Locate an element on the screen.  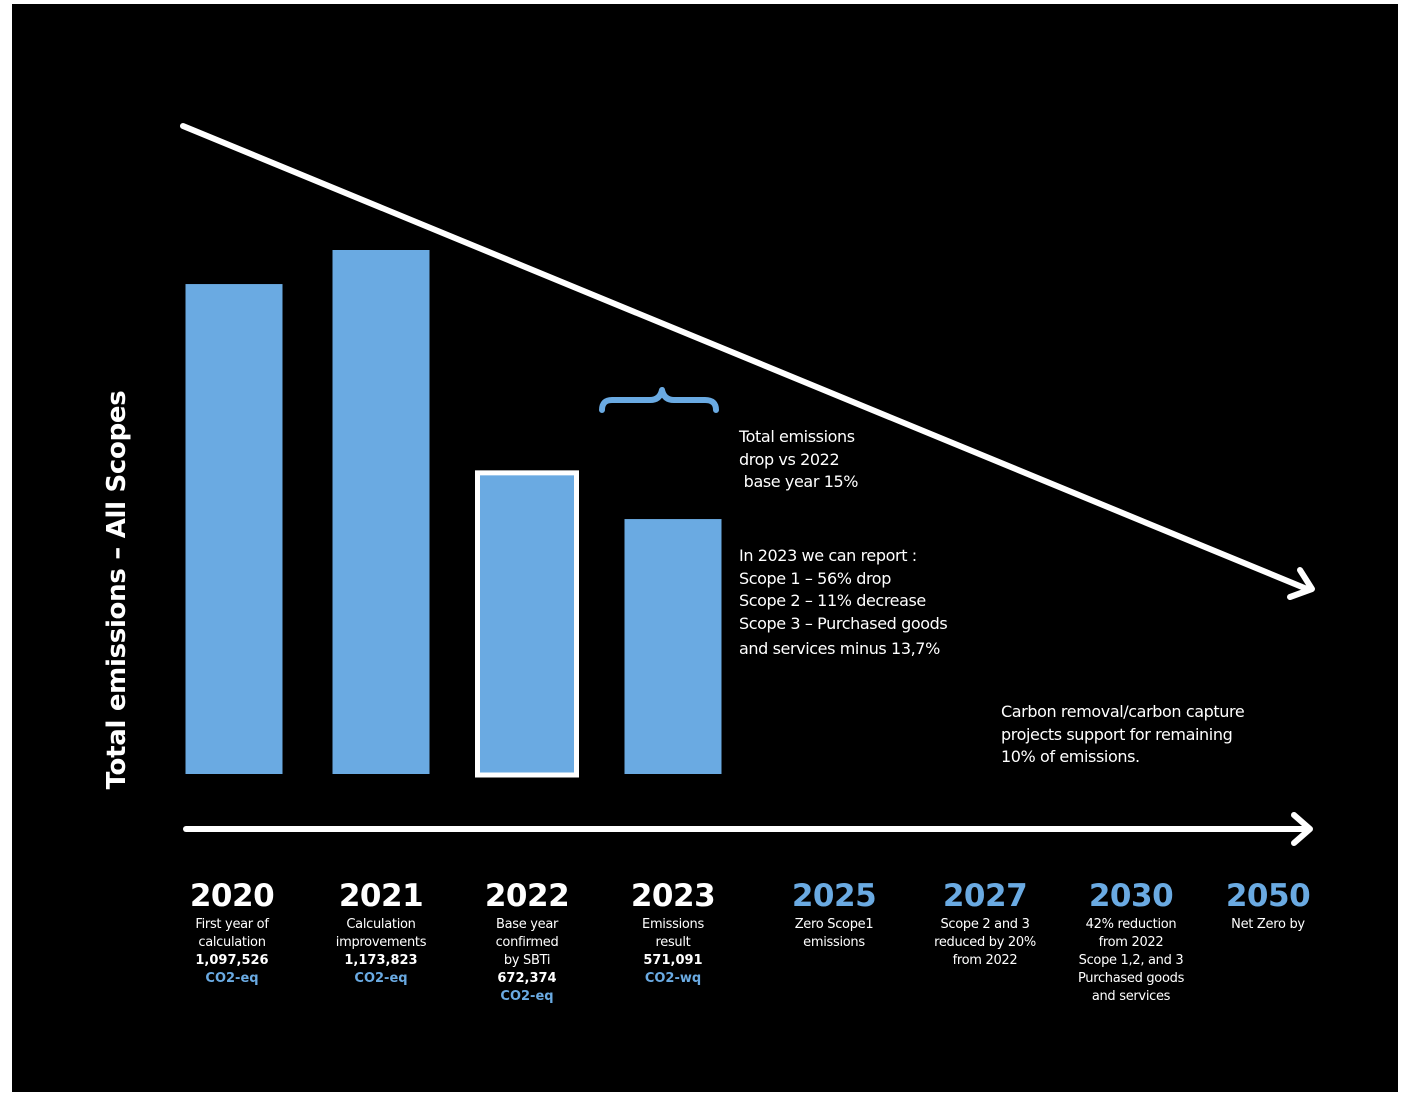
timeline-year: 2023 is located at coordinates (673, 896).